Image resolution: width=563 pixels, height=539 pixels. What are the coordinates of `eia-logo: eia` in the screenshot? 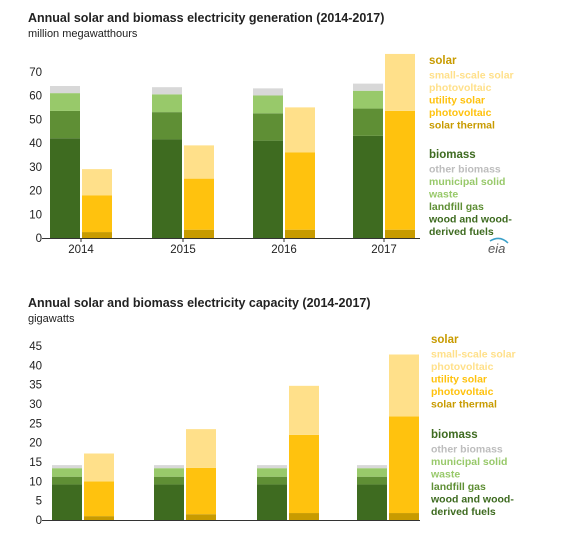 It's located at (496, 248).